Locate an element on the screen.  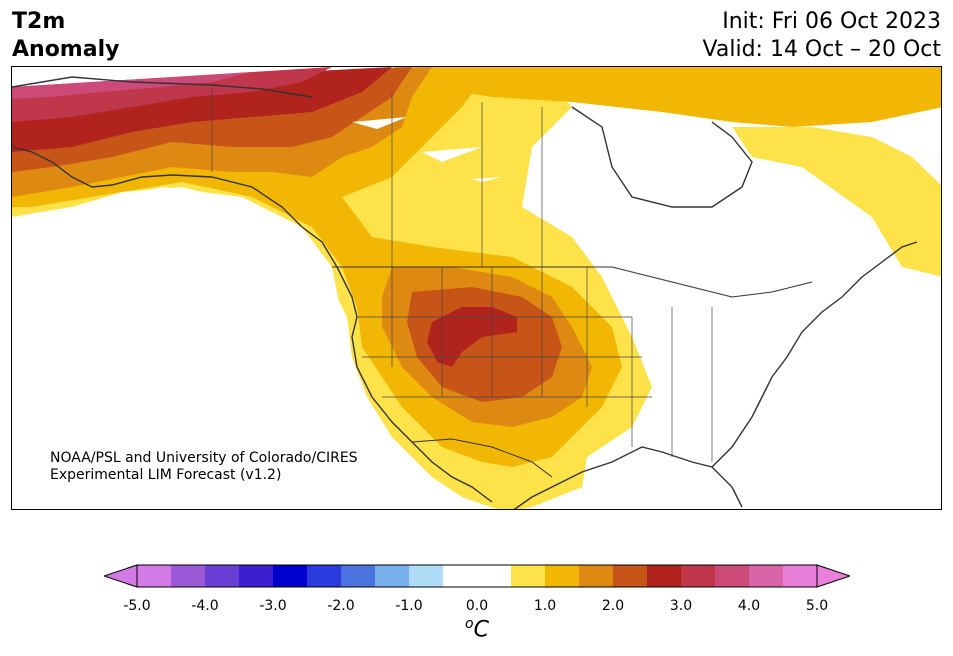
great-lakes-bear is located at coordinates (379, 123).